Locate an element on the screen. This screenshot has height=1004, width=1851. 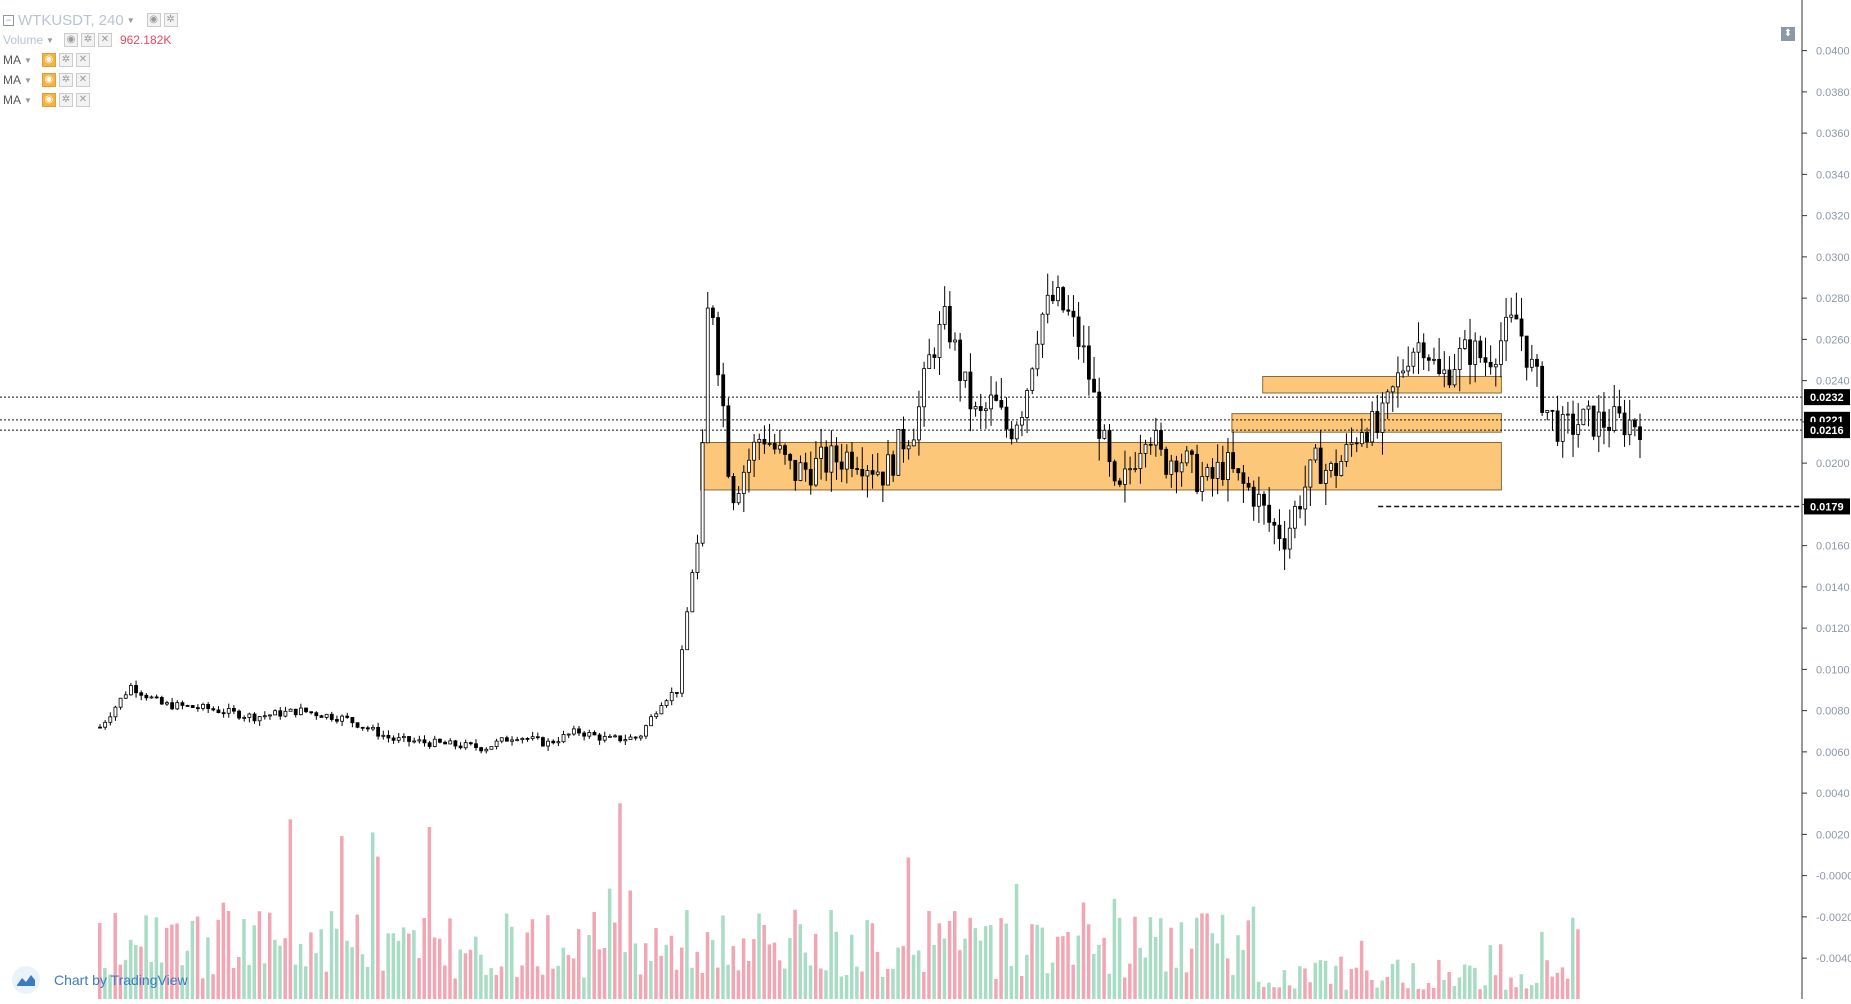
price-badge-label: 0.0179 is located at coordinates (1827, 507).